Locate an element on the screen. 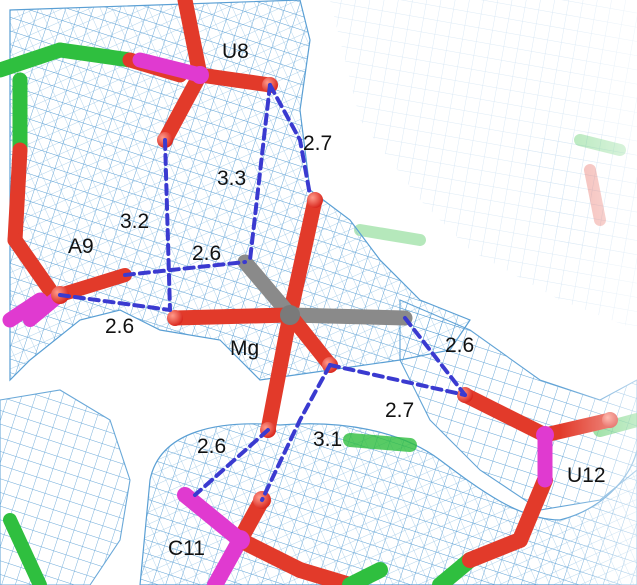 Image resolution: width=637 pixels, height=585 pixels. bond-water-to-c11 is located at coordinates (296, 432).